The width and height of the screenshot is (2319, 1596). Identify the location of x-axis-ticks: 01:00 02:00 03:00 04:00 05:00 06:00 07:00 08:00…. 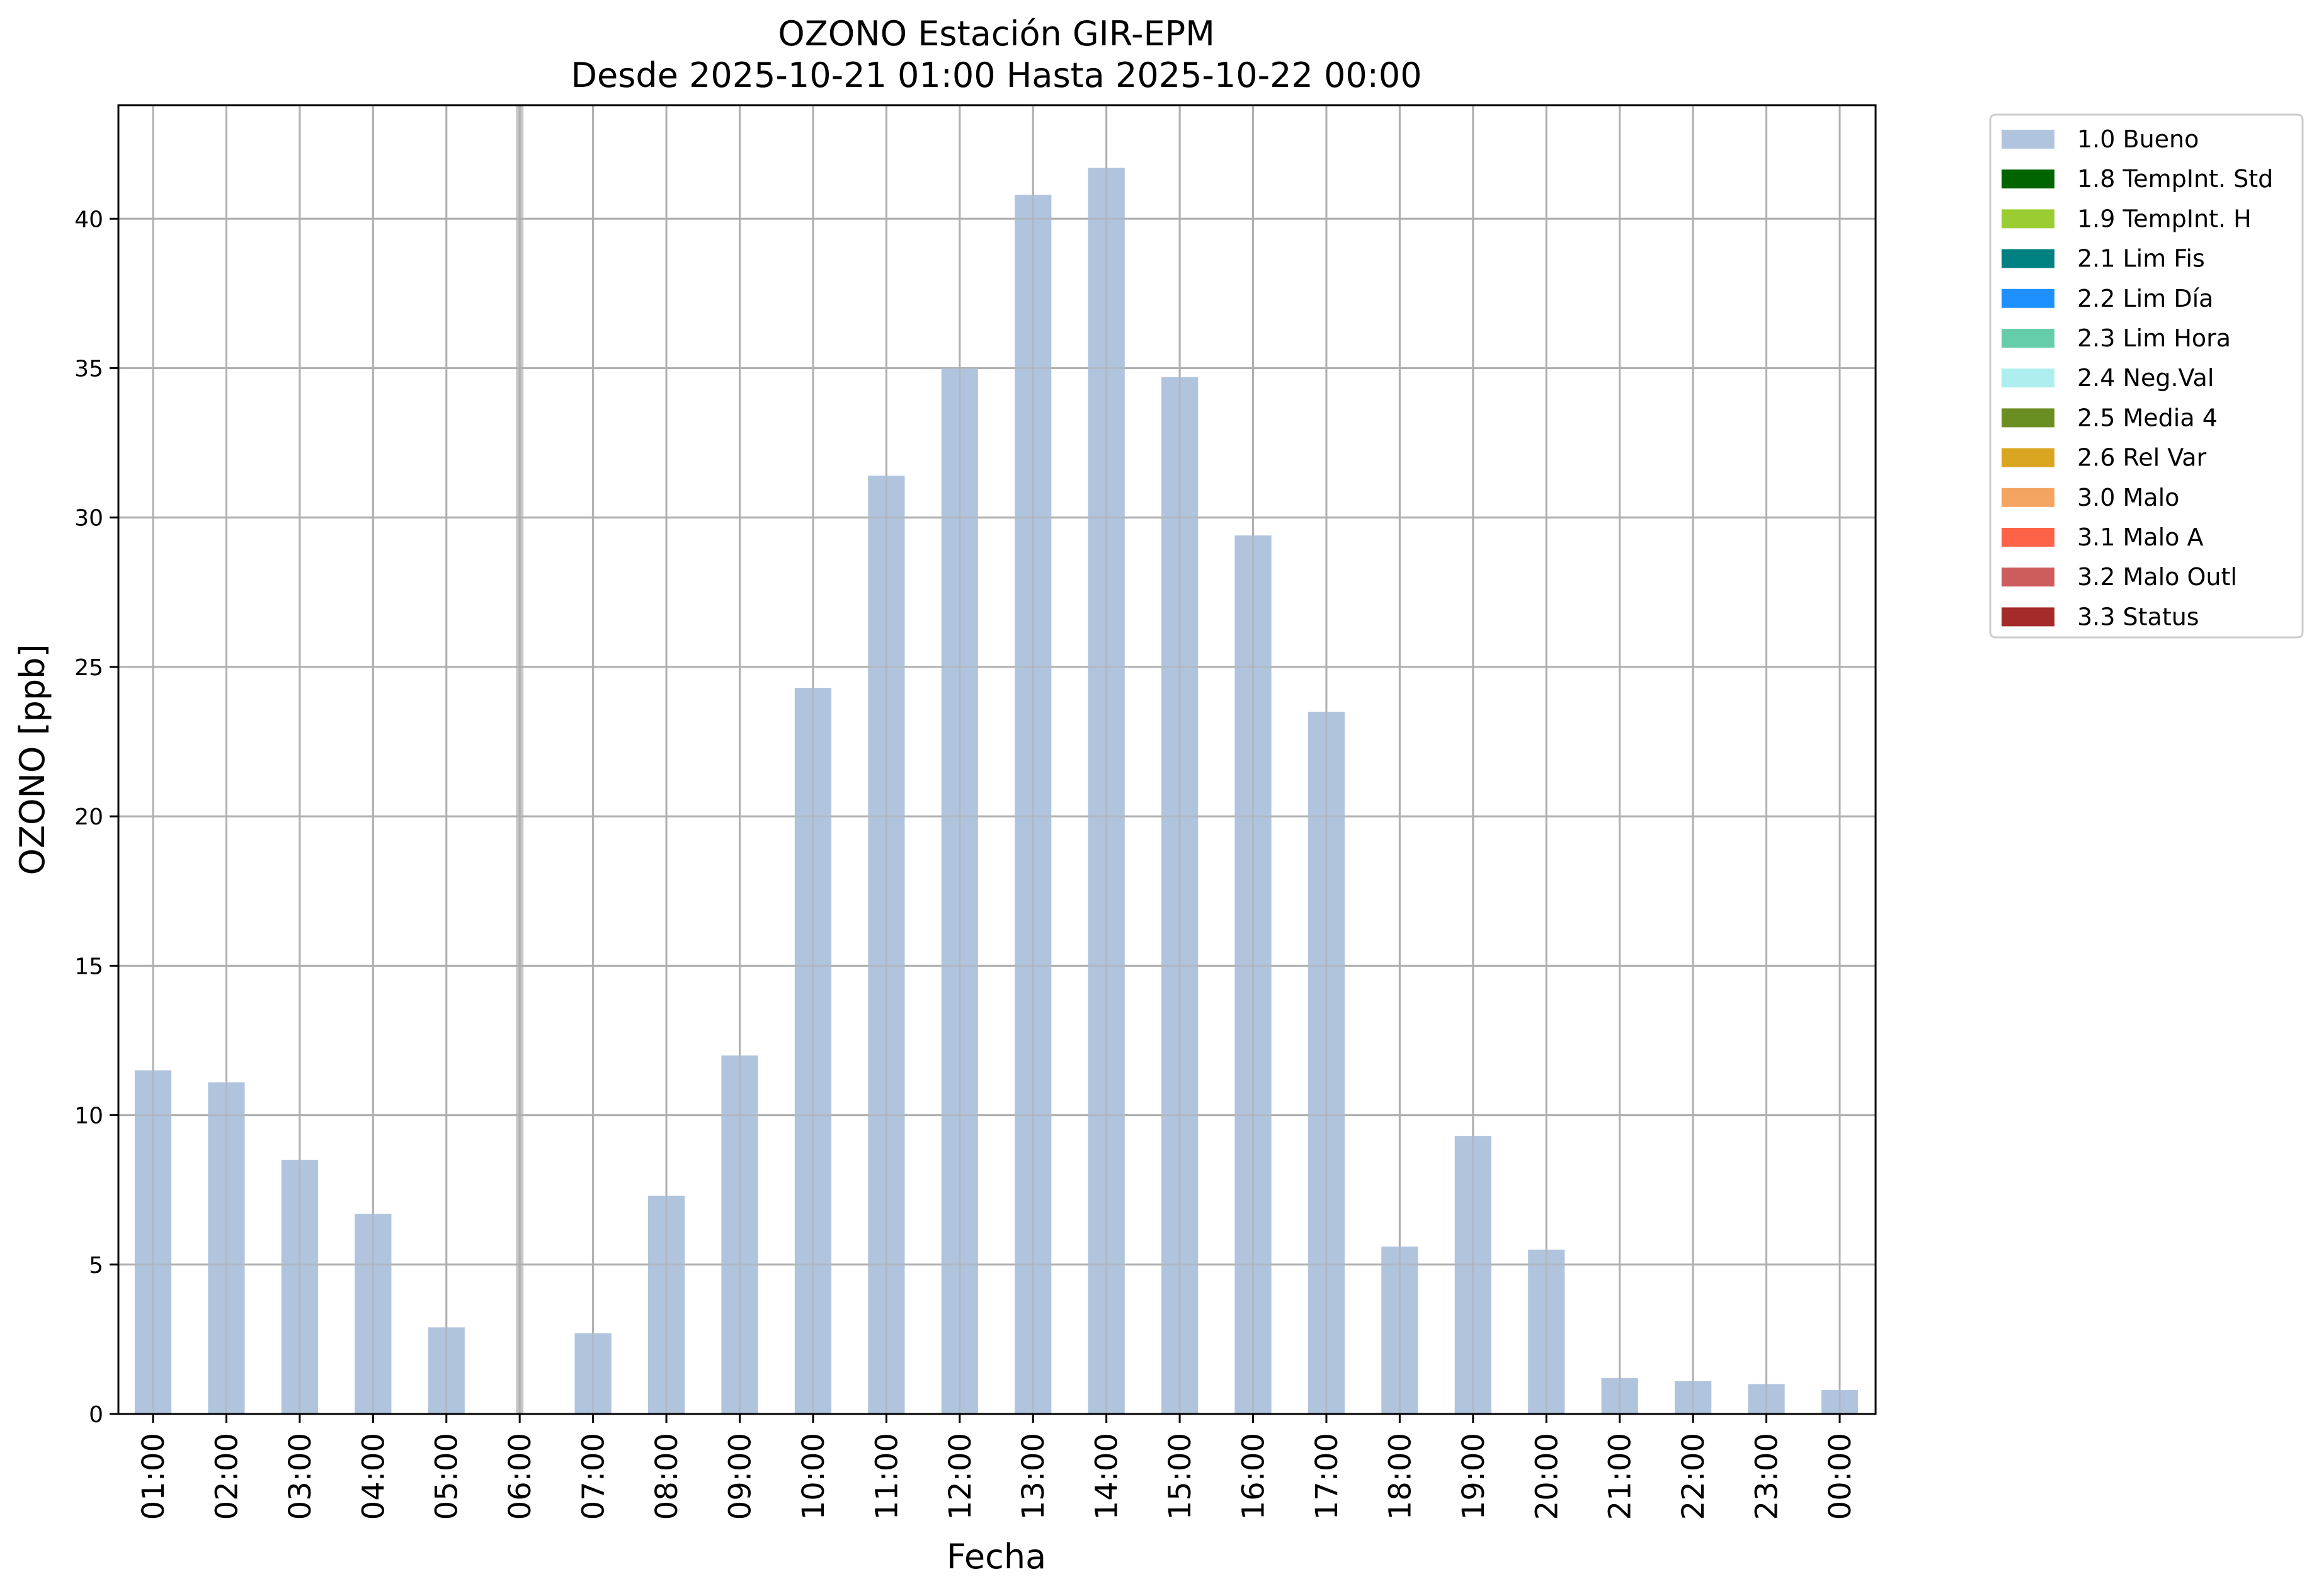
(997, 1467).